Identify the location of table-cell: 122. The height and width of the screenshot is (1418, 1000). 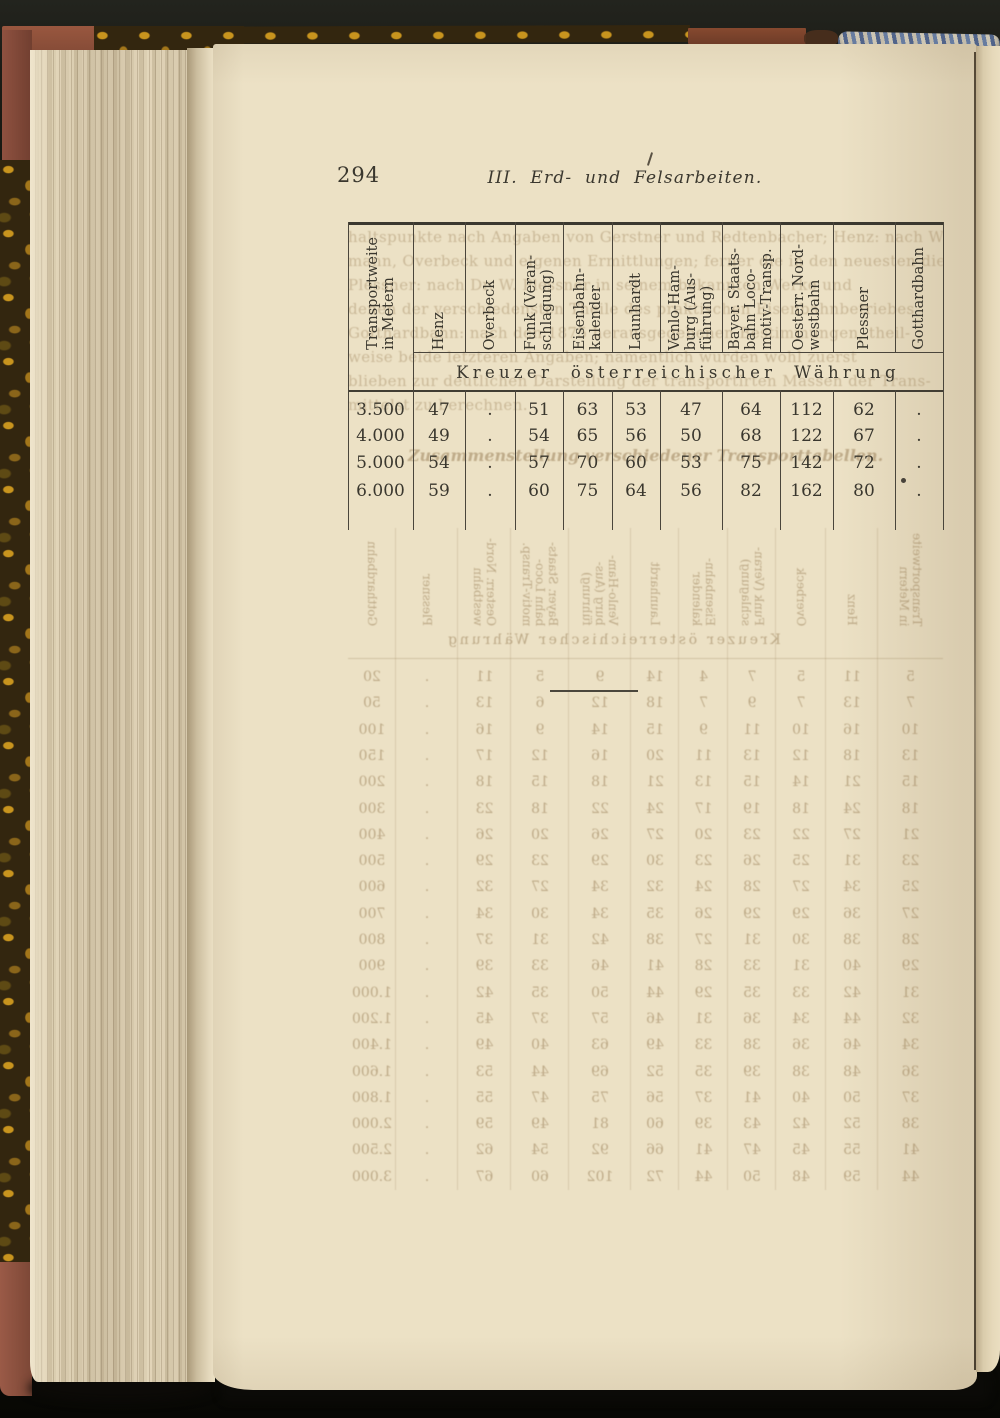
(806, 436).